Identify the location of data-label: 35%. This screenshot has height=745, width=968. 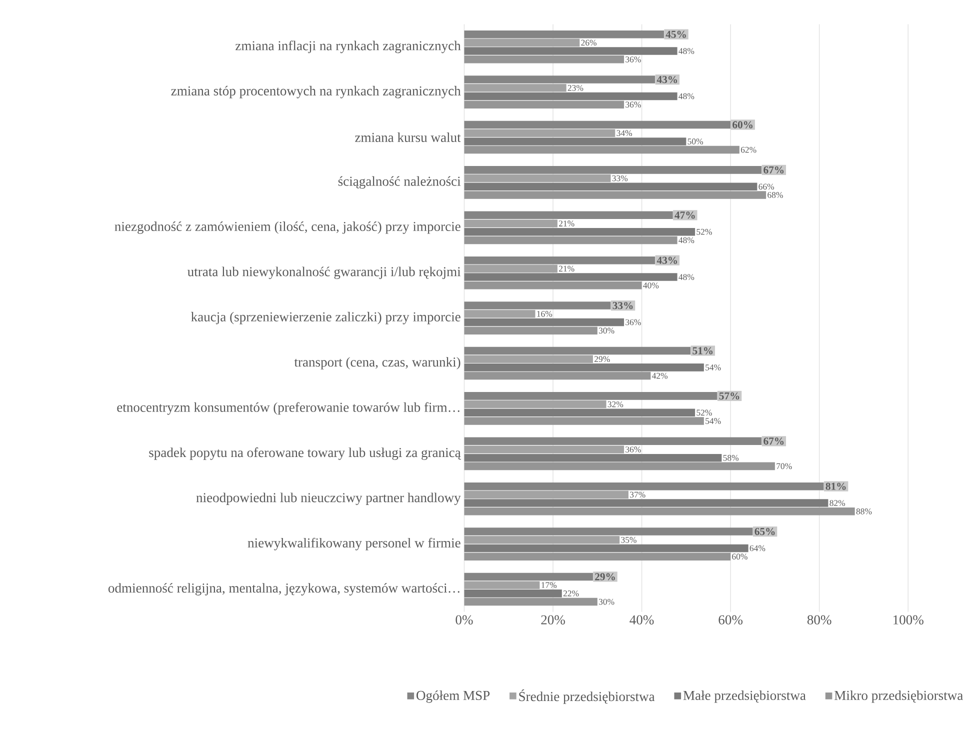
(628, 539).